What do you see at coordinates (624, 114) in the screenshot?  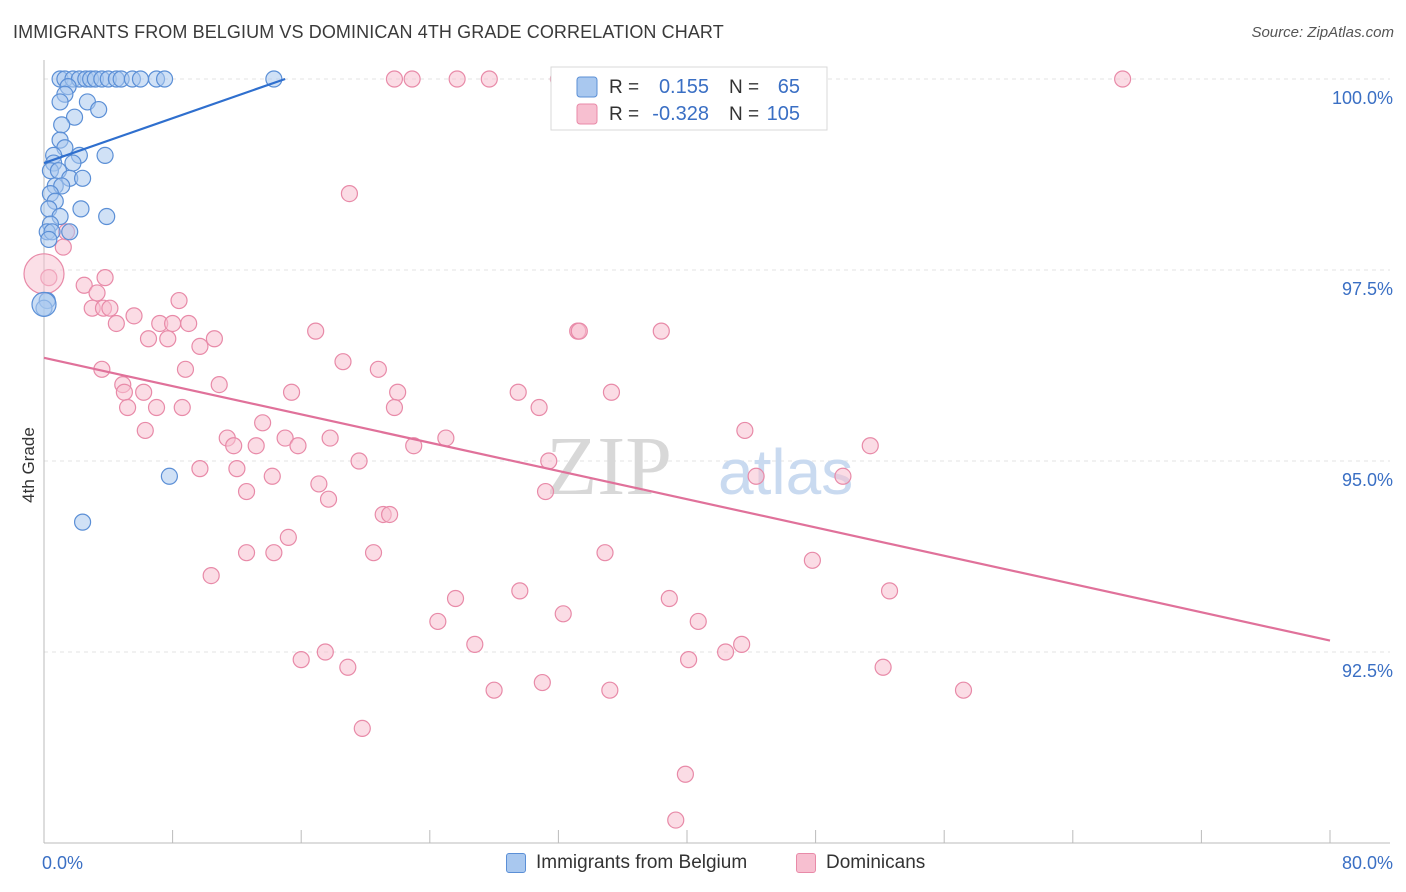 I see `legend-r-label-2: R =` at bounding box center [624, 114].